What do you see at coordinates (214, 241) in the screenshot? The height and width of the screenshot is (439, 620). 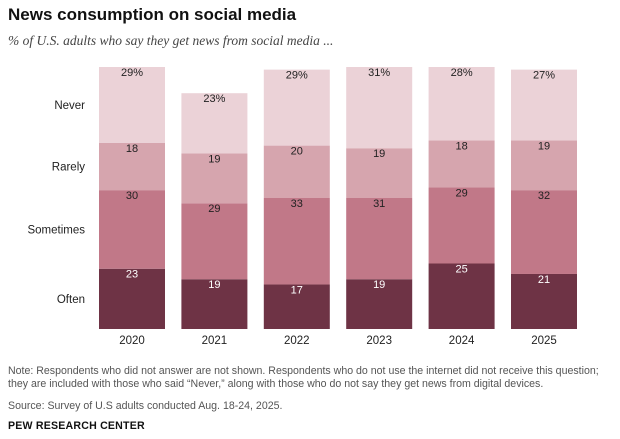 I see `bar-sometimes-2021` at bounding box center [214, 241].